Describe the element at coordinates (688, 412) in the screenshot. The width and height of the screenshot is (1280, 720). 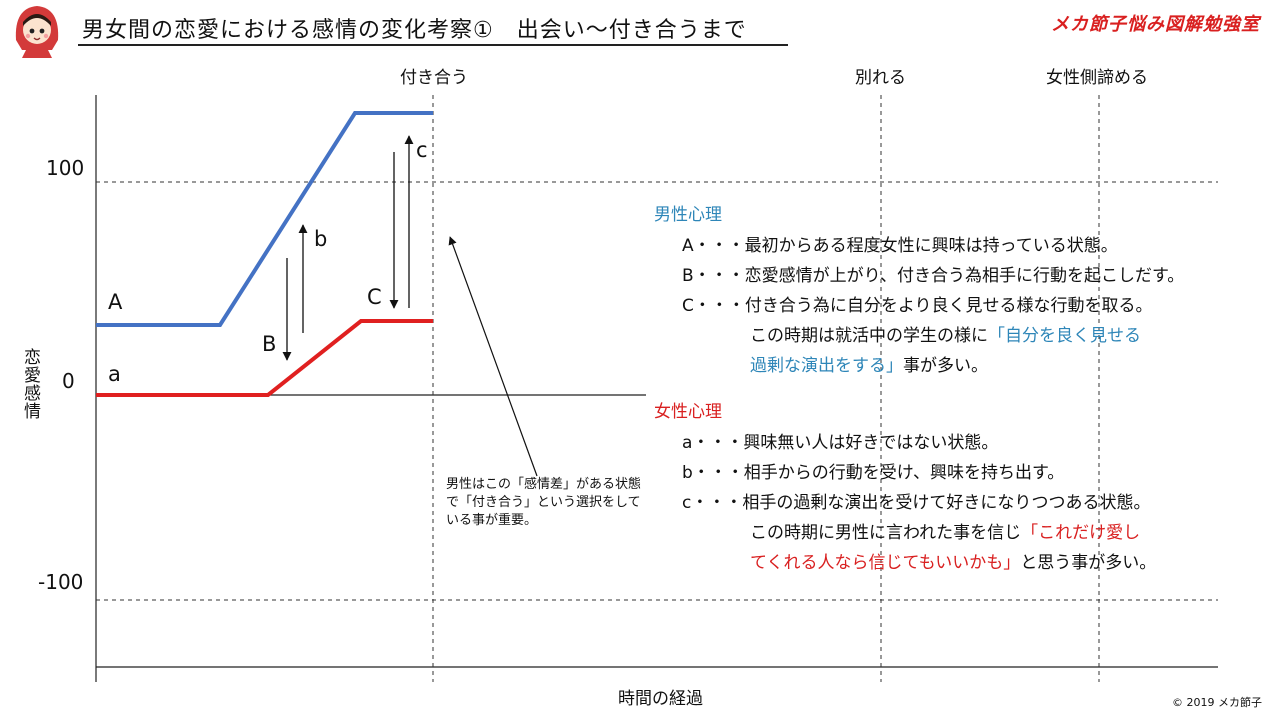
I see `female-heading: 女性心理` at that location.